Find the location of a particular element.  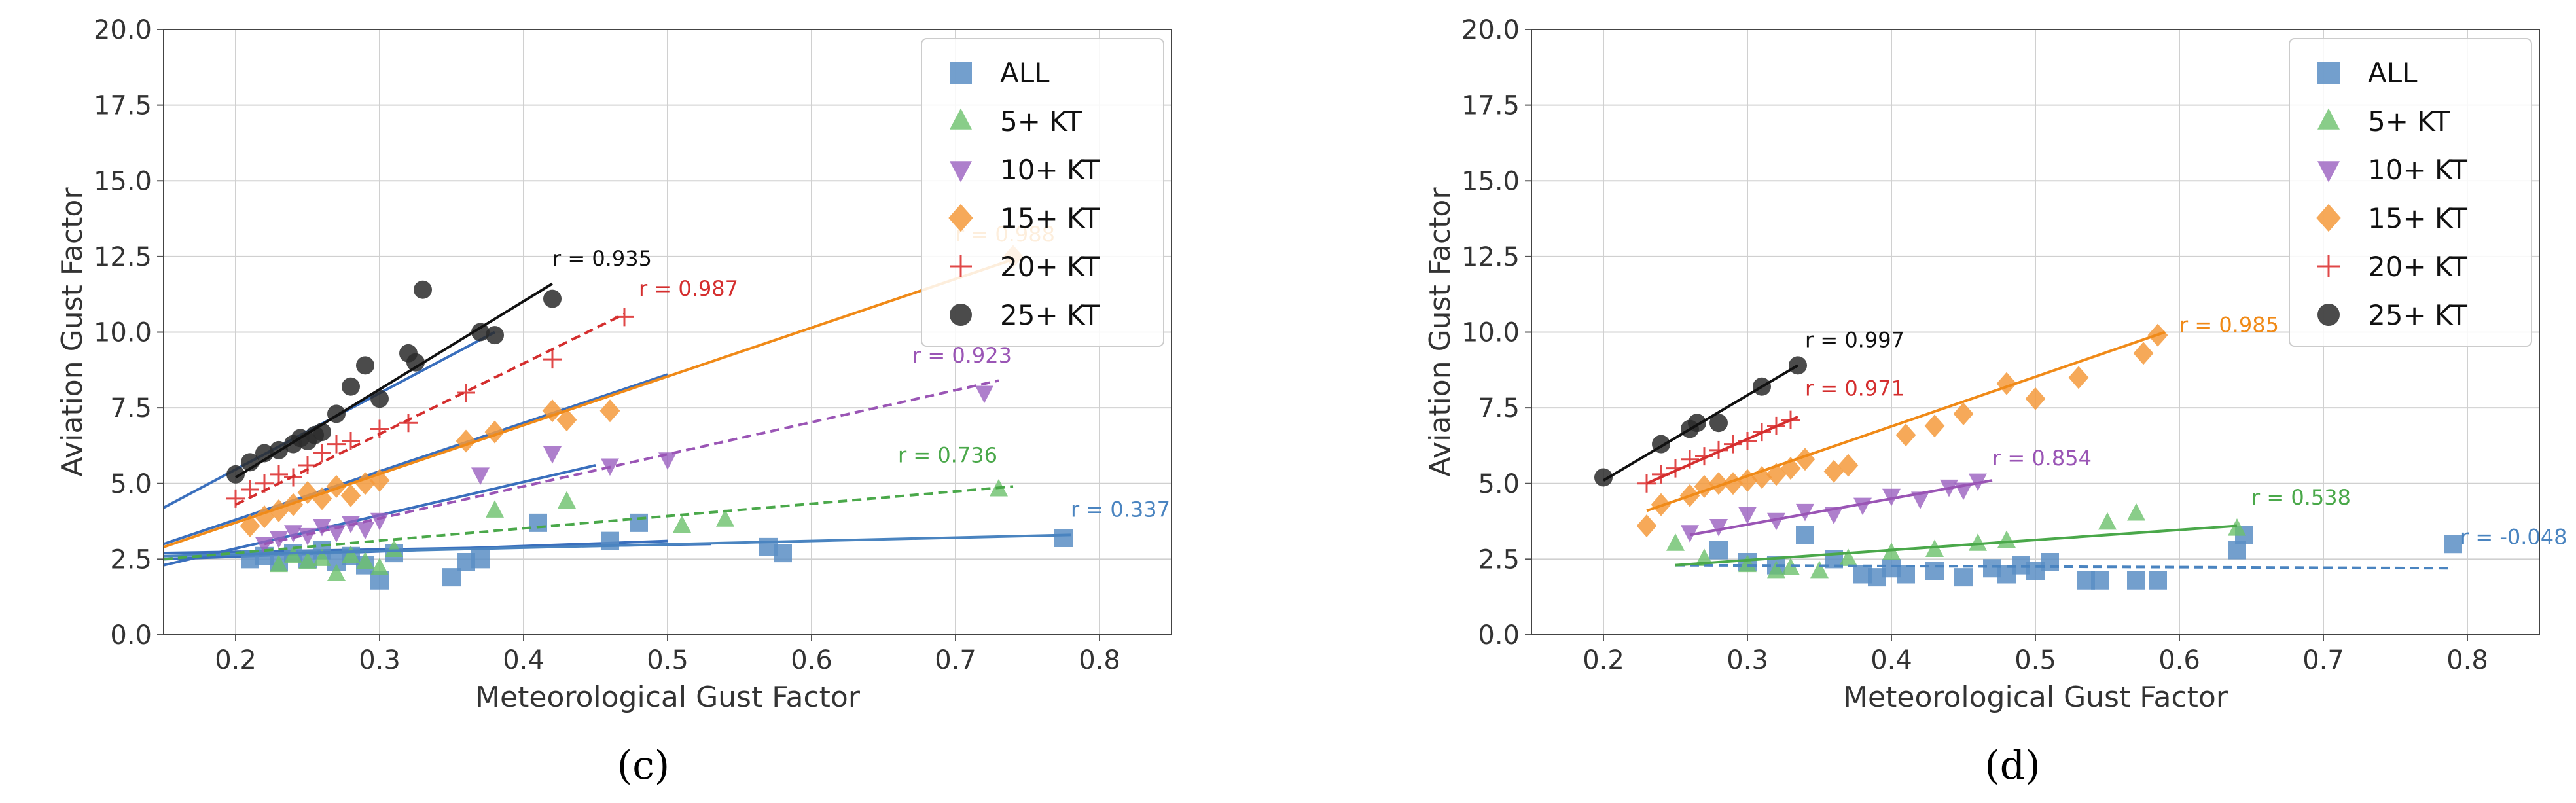

legend-label-kt10: 10+ KT is located at coordinates (2417, 170).